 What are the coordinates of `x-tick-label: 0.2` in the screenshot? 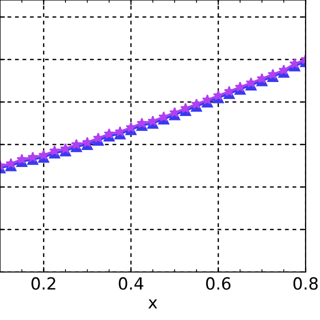 It's located at (44, 283).